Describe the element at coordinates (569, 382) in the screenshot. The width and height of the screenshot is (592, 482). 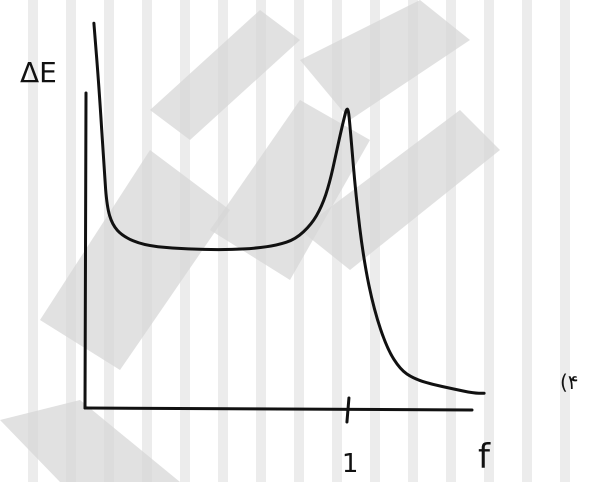
I see `option-label: (۴` at that location.